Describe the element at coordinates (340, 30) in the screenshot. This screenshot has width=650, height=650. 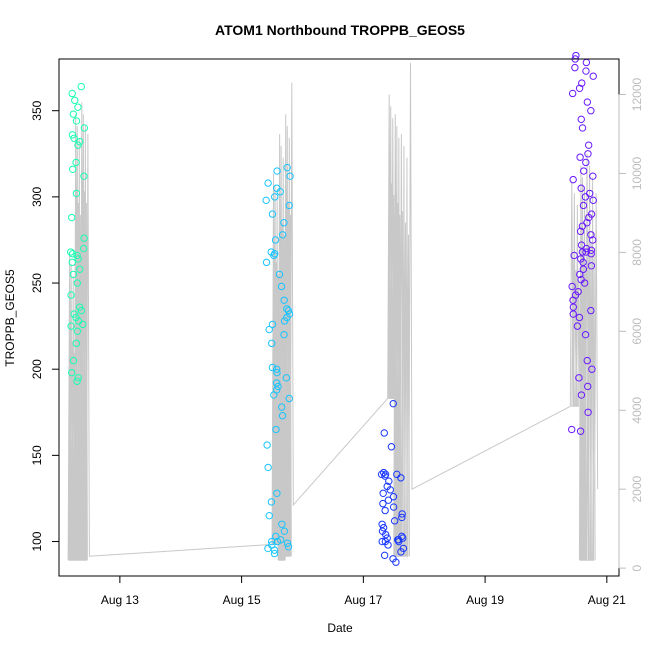
I see `chart-title: ATOM1 Northbound TROPPB_GEOS5` at that location.